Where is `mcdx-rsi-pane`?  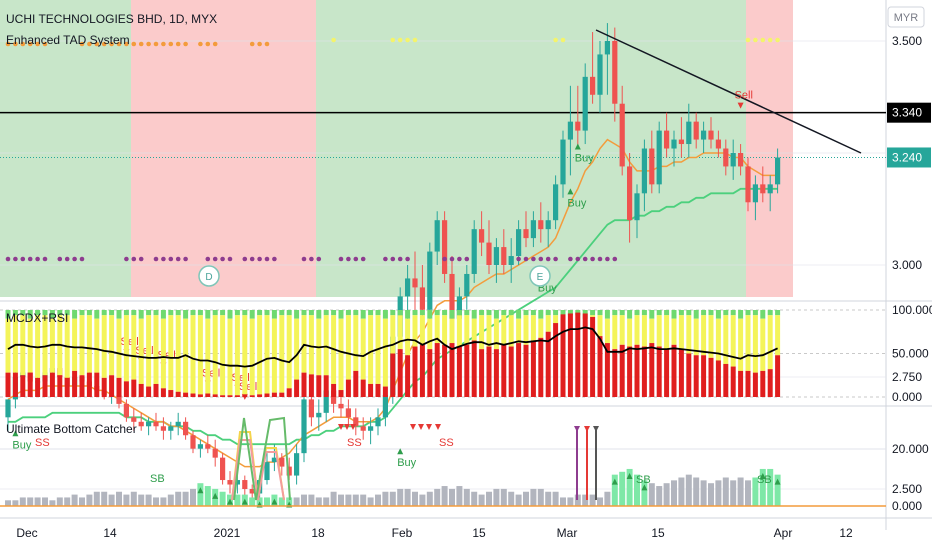 mcdx-rsi-pane is located at coordinates (393, 353).